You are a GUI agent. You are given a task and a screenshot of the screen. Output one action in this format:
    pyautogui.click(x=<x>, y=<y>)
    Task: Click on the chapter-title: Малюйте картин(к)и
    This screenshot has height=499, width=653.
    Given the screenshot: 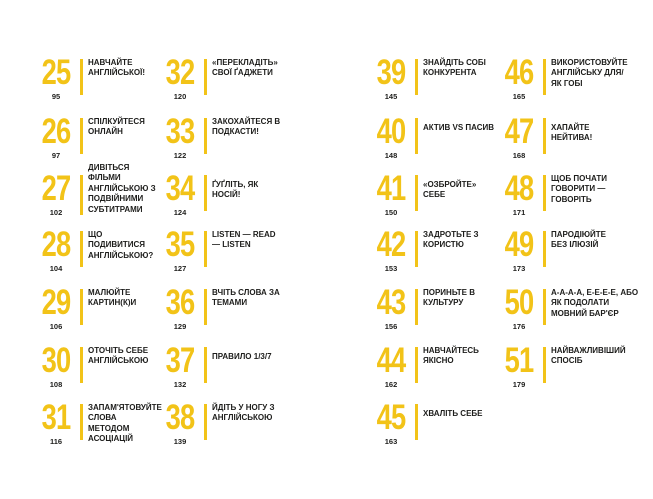 What is the action you would take?
    pyautogui.click(x=112, y=298)
    